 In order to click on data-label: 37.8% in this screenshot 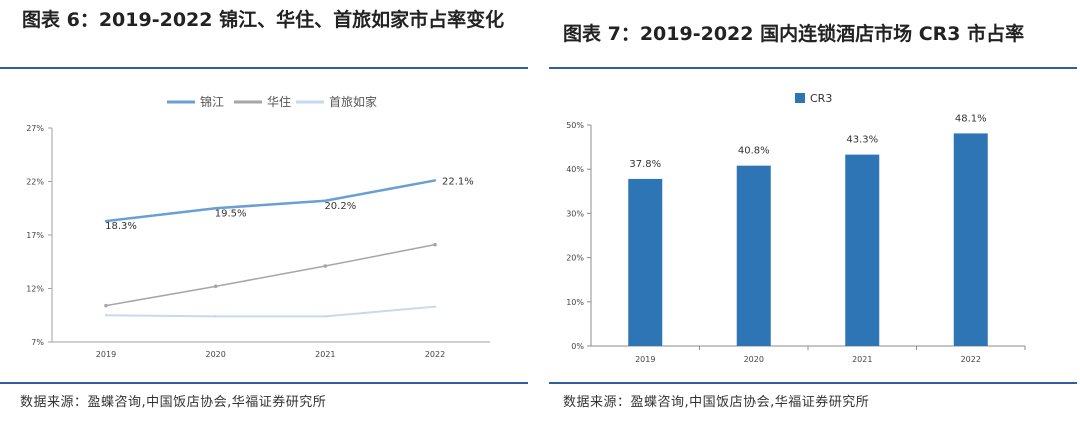, I will do `click(645, 164)`.